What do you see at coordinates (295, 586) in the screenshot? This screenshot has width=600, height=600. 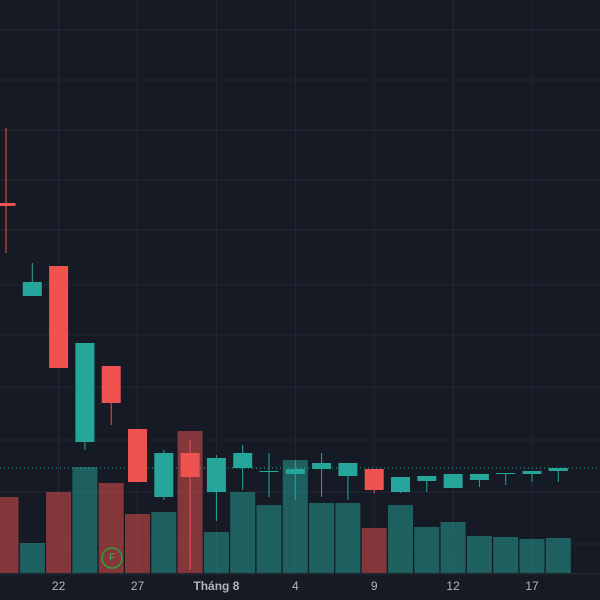 I see `x-tick-label: 4` at bounding box center [295, 586].